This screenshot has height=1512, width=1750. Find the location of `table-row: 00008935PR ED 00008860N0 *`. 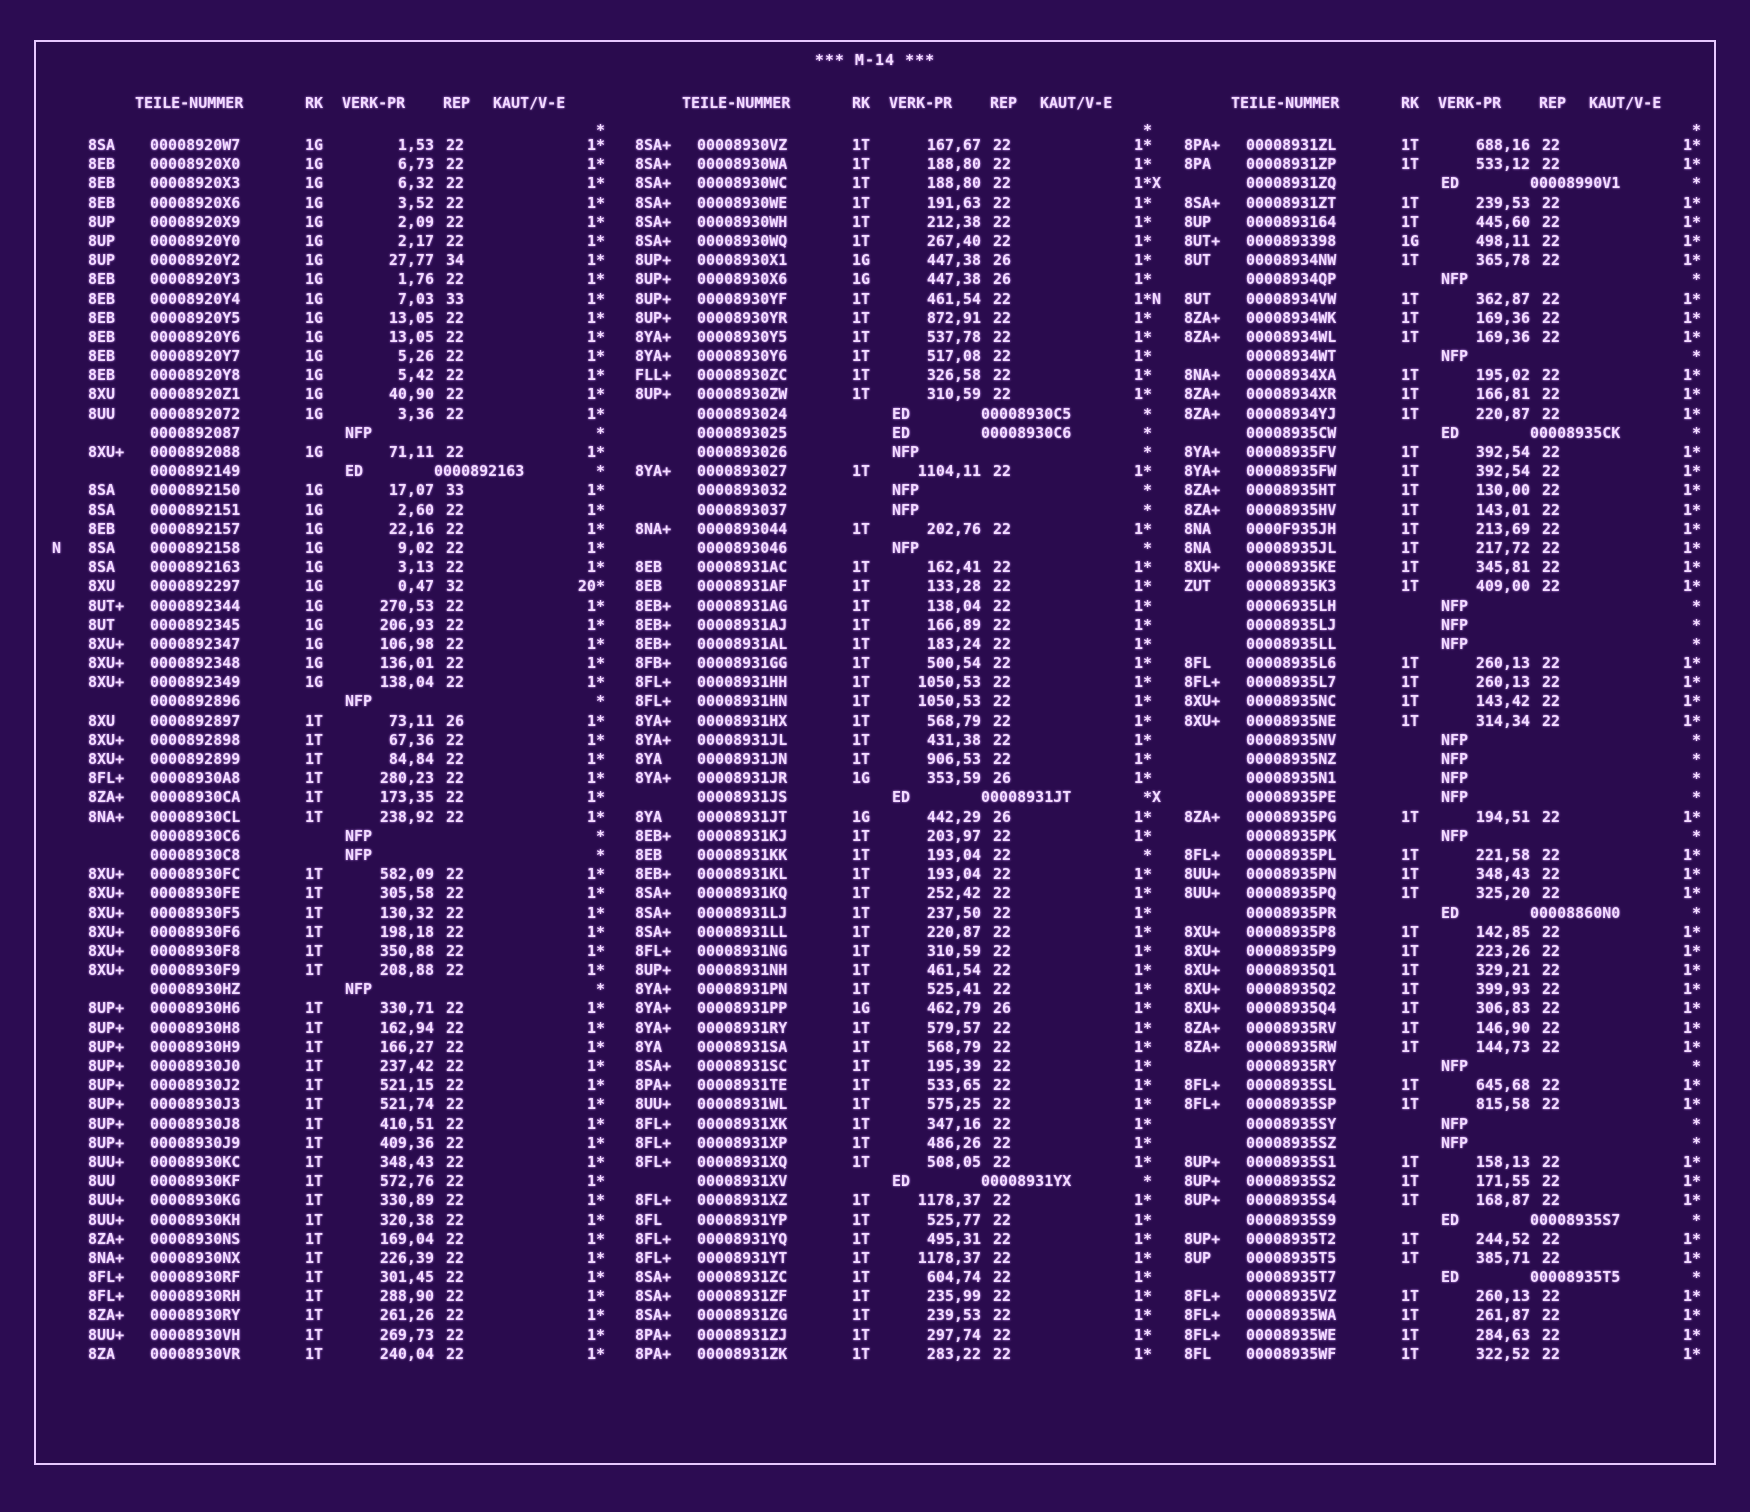

table-row: 00008935PR ED 00008860N0 * is located at coordinates (1436, 913).